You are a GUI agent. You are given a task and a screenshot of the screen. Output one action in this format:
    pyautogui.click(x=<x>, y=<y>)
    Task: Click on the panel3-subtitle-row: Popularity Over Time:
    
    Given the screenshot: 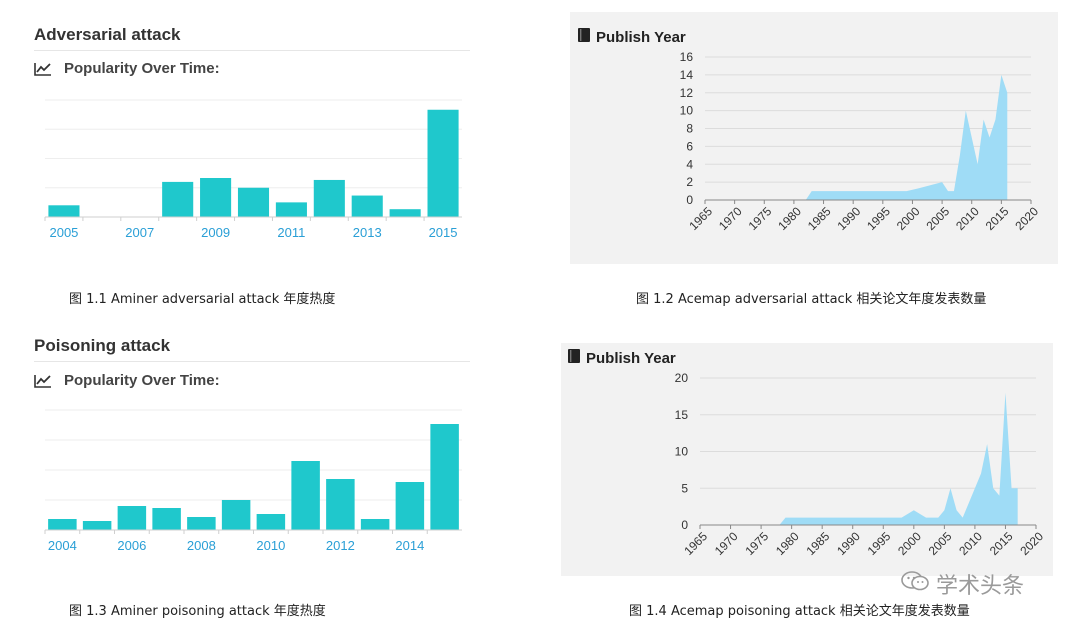 What is the action you would take?
    pyautogui.click(x=127, y=380)
    